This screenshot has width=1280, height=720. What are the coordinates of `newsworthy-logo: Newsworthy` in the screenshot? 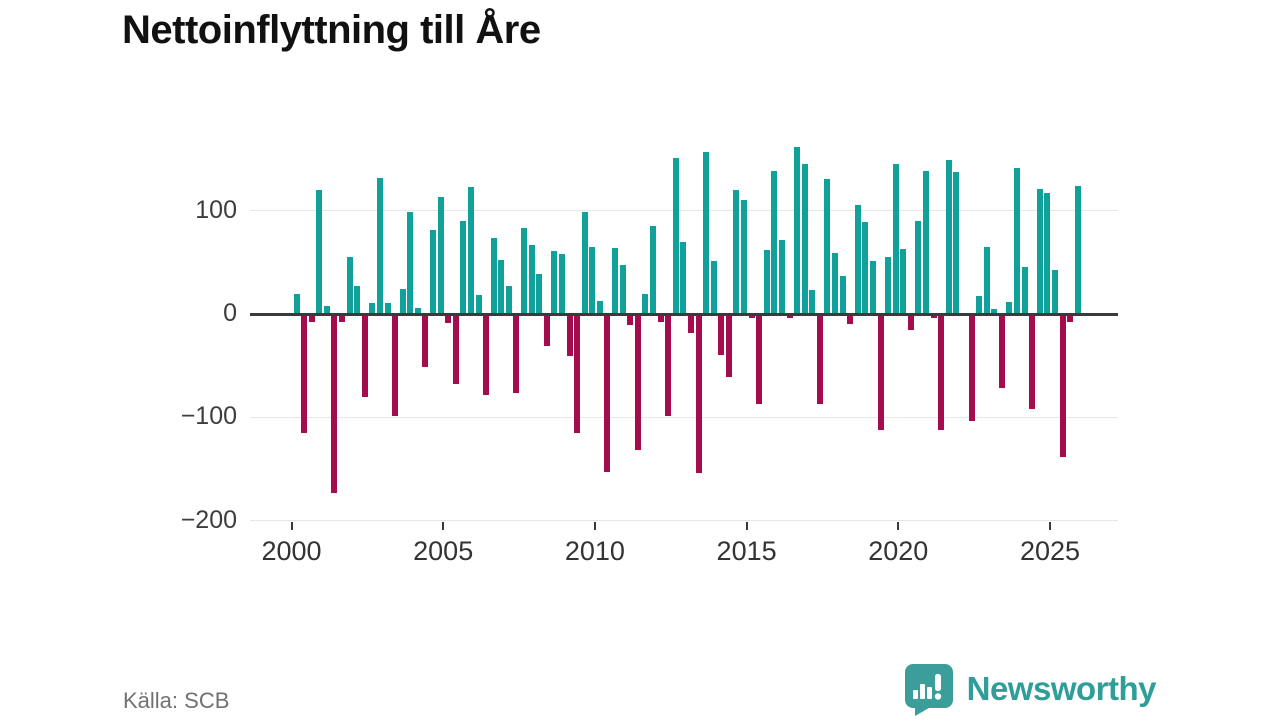 It's located at (1030, 689).